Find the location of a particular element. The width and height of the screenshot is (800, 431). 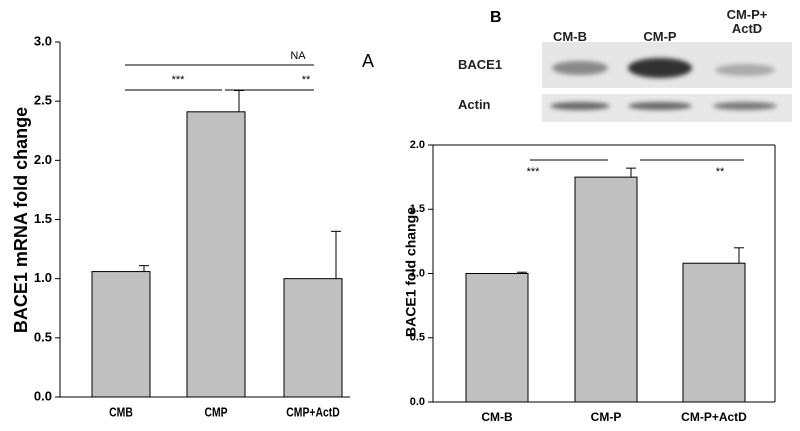

y-axis-label: BACE1 fold change is located at coordinates (411, 272).